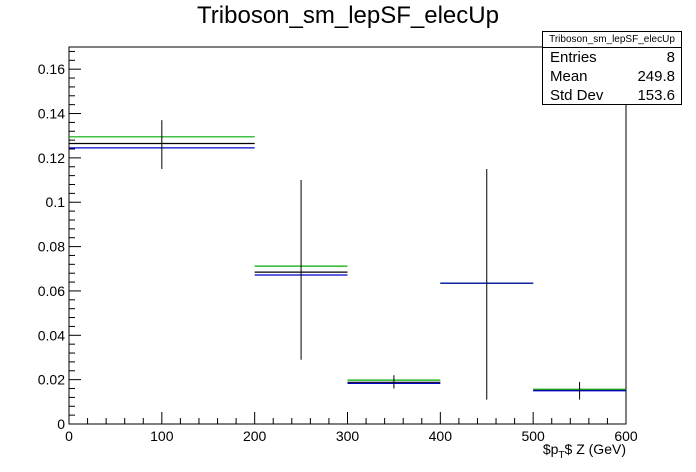  What do you see at coordinates (348, 436) in the screenshot?
I see `x-tick-label: 300` at bounding box center [348, 436].